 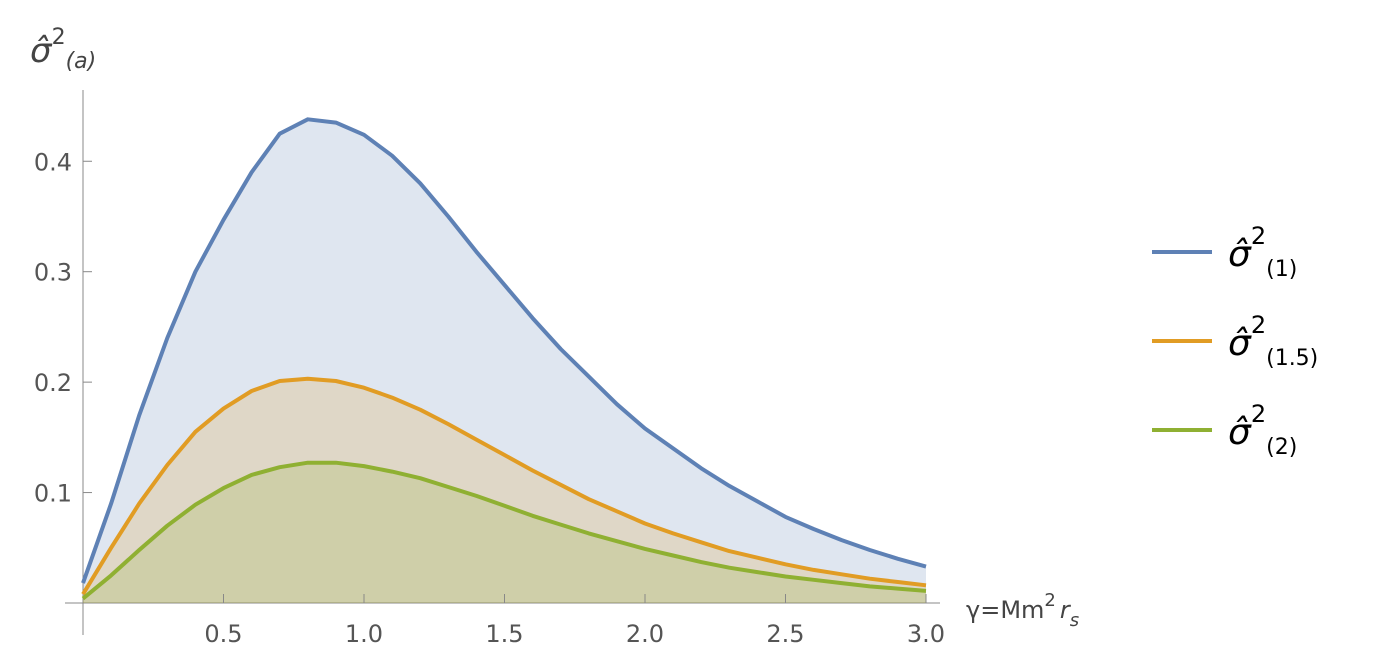 I want to click on x-label-sub: s, so click(x=1074, y=620).